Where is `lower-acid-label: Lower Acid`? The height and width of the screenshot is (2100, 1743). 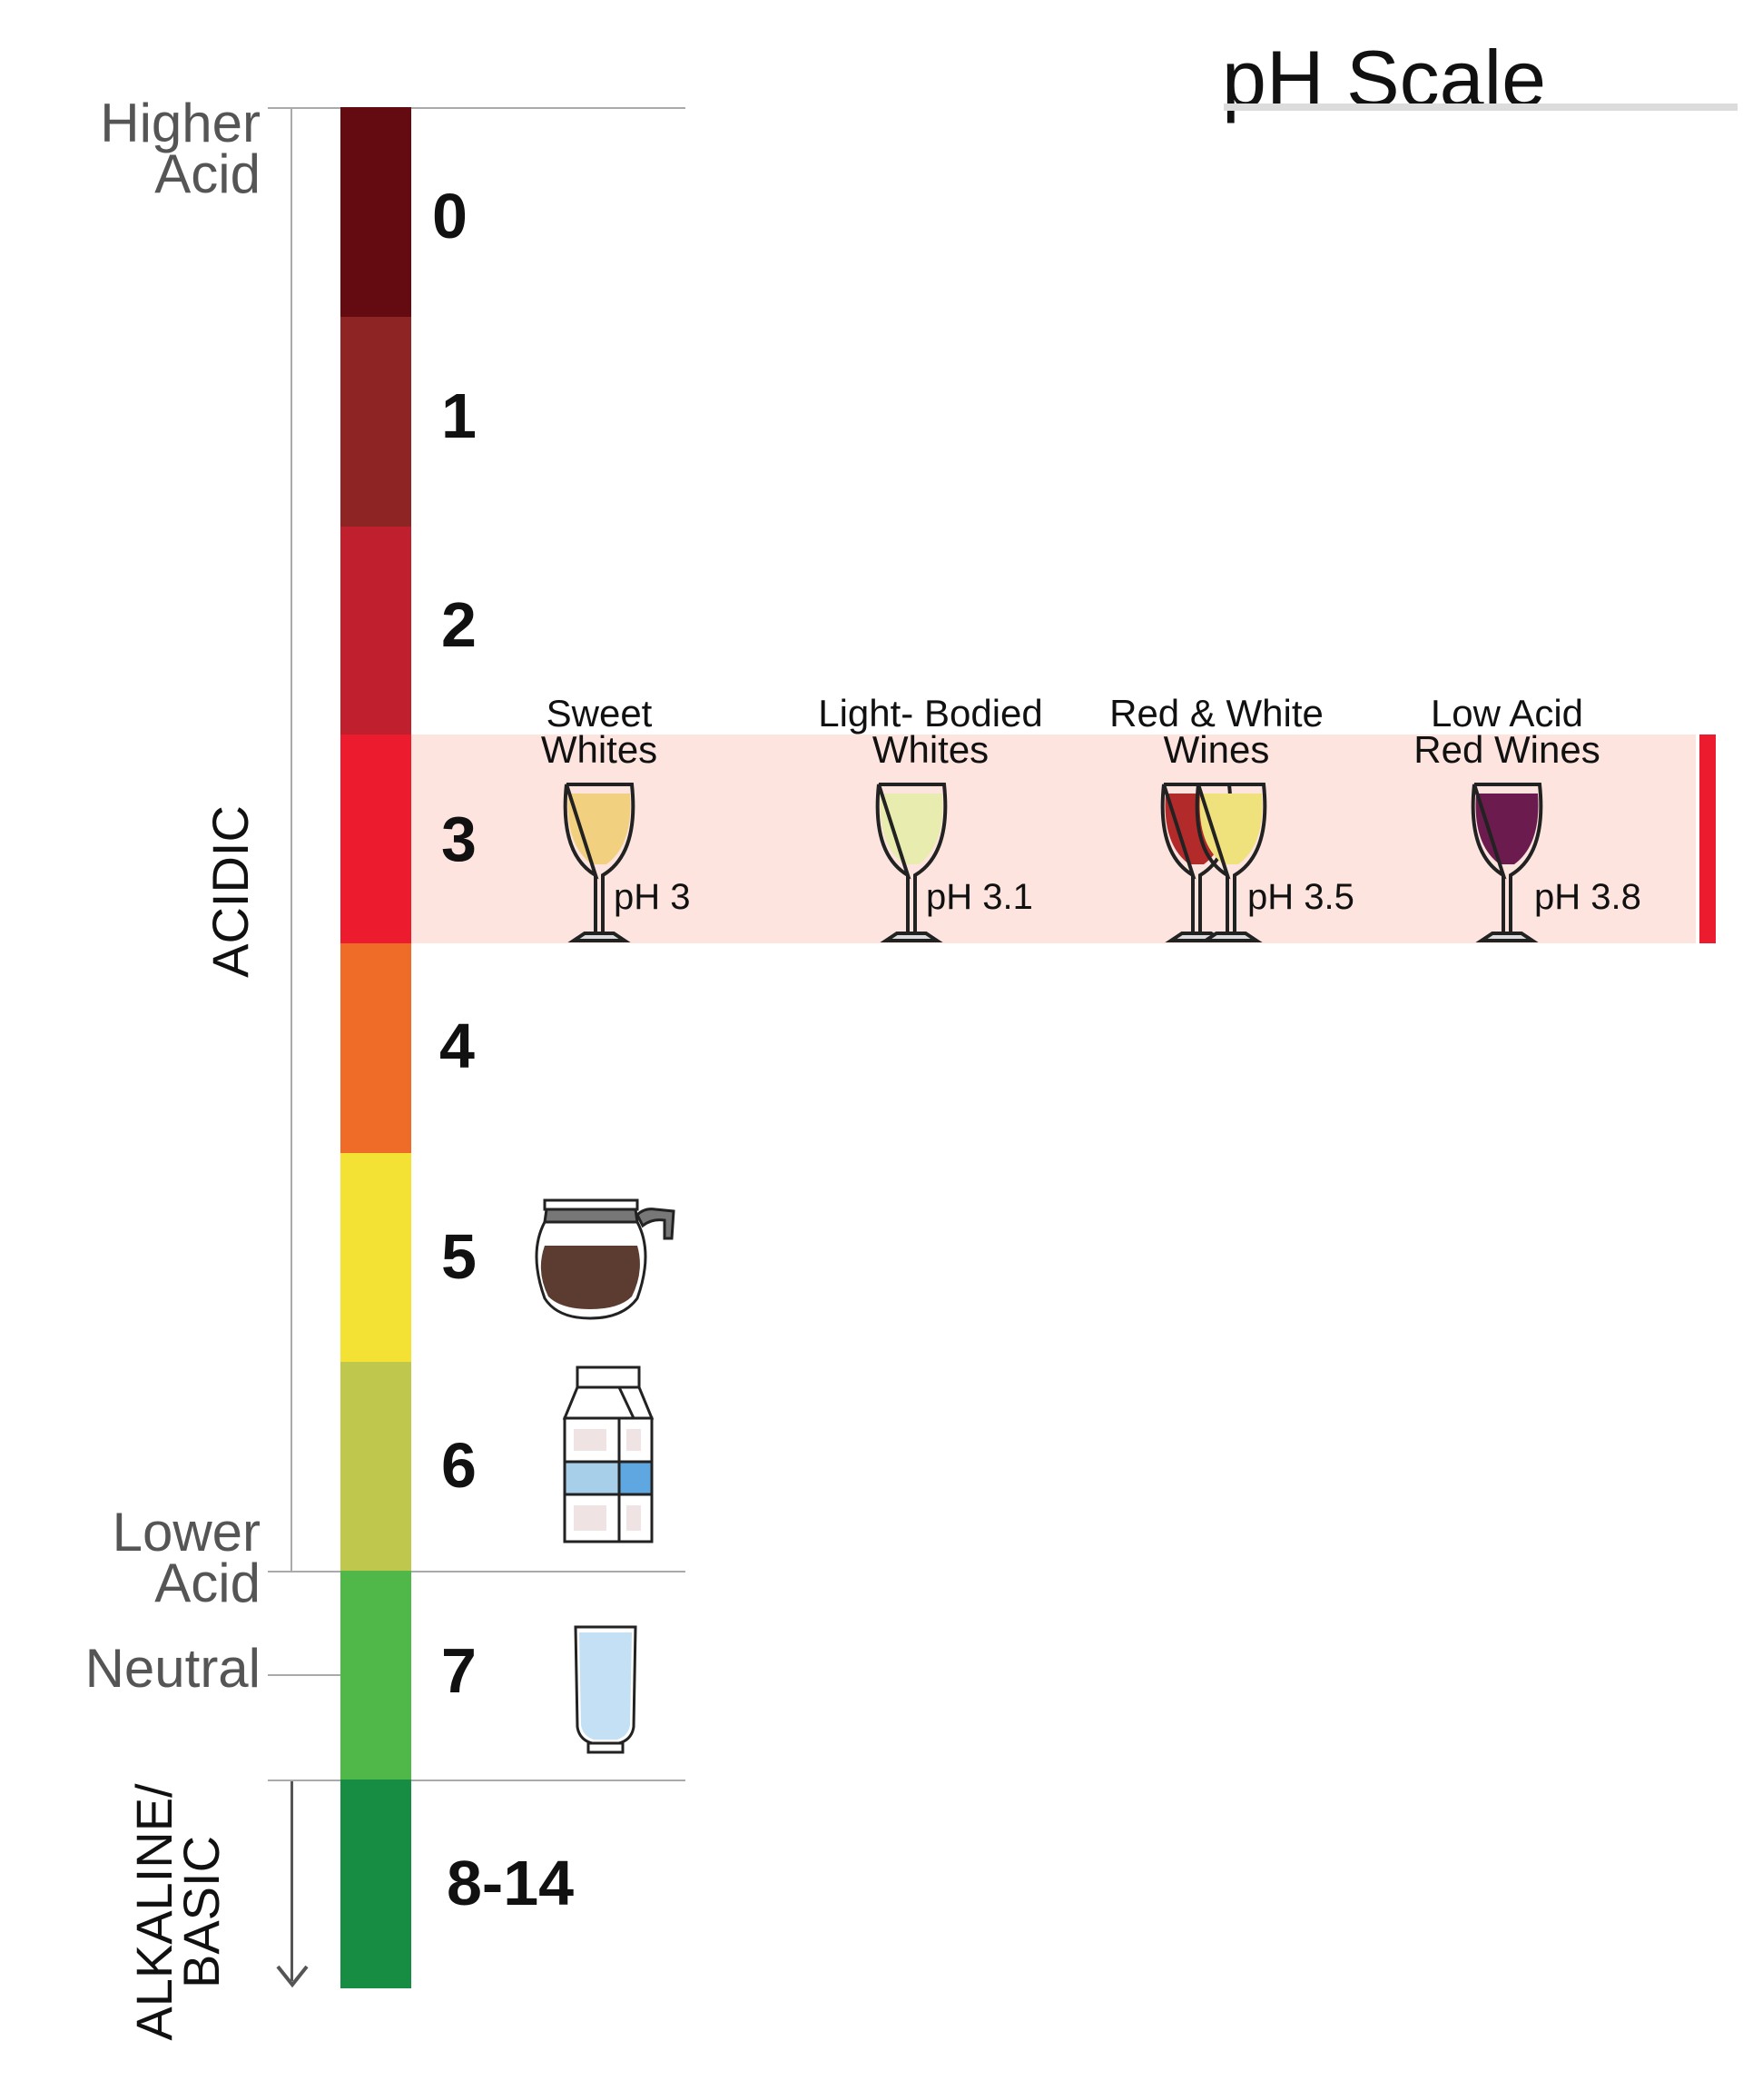 lower-acid-label: Lower Acid is located at coordinates (186, 1557).